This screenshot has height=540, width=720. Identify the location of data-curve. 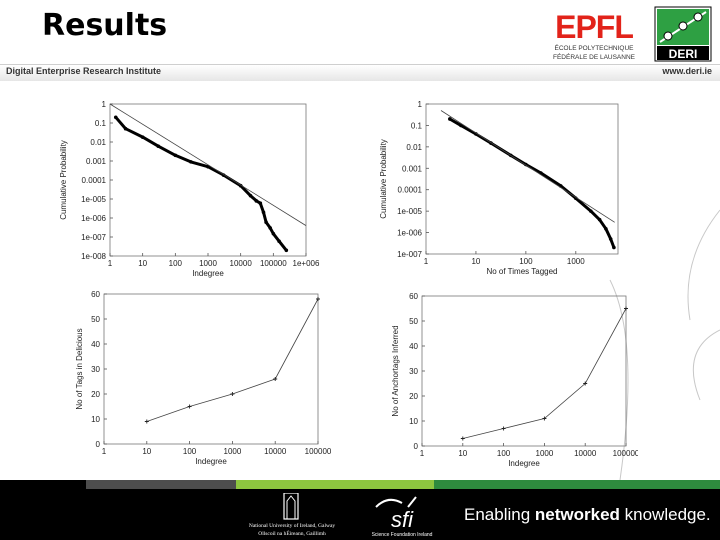
(532, 183).